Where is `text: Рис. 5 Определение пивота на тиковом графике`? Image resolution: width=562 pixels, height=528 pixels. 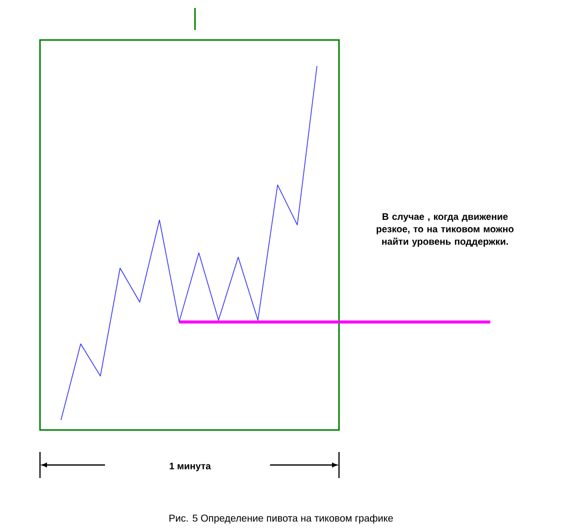 text: Рис. 5 Определение пивота на тиковом графике is located at coordinates (281, 519).